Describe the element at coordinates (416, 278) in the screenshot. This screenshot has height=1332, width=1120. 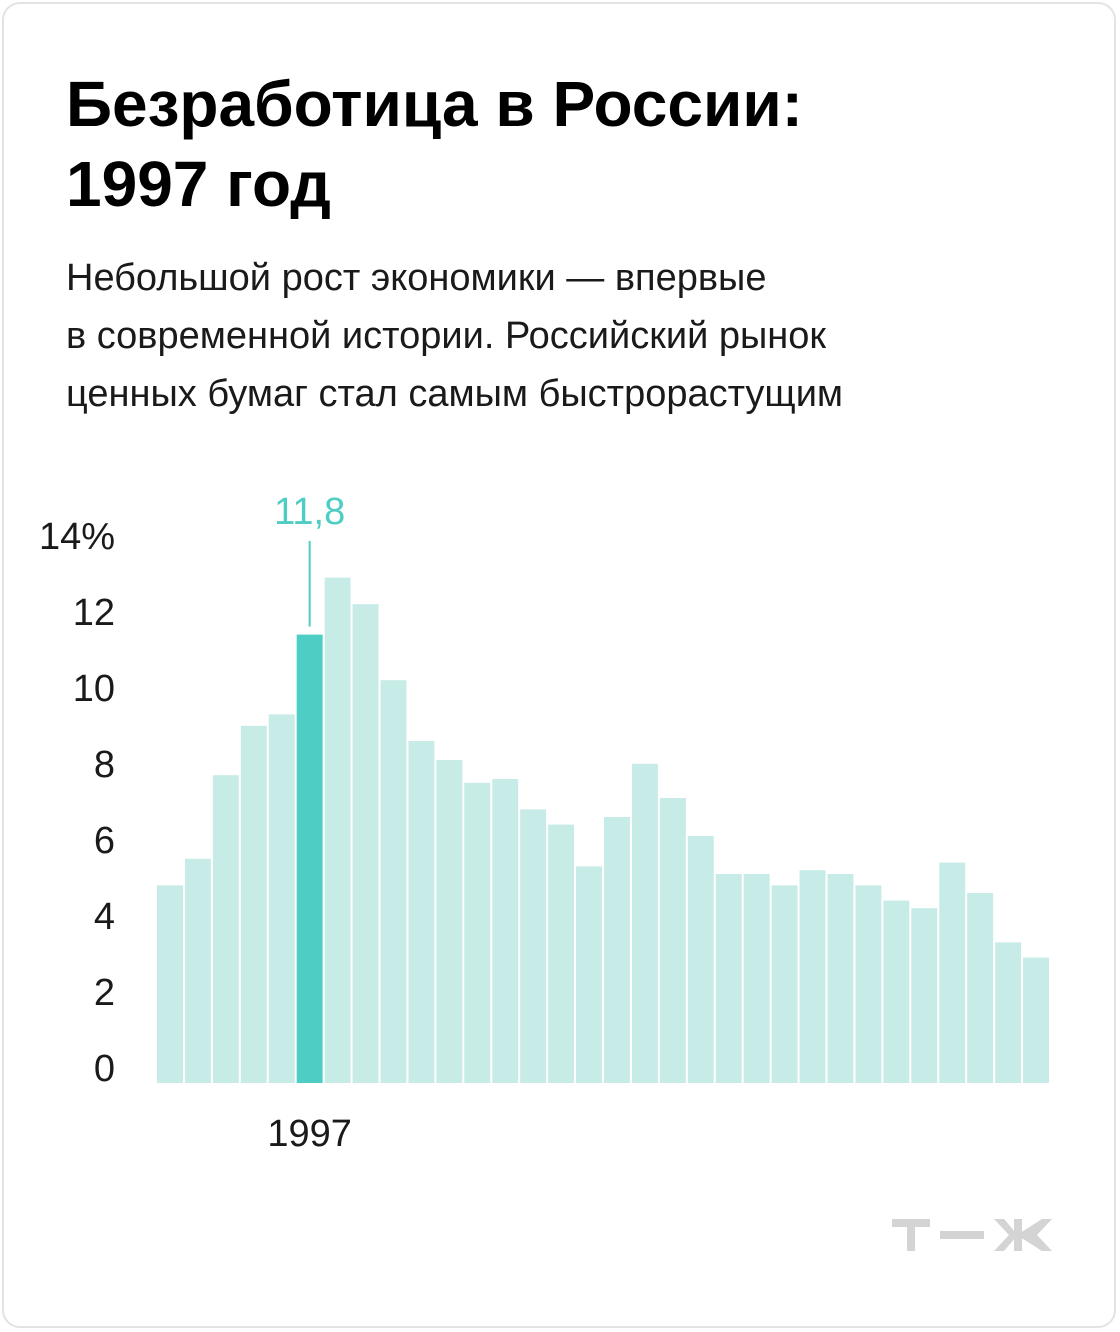
I see `subtitle-line-1: Небольшой рост экономики — впервые` at that location.